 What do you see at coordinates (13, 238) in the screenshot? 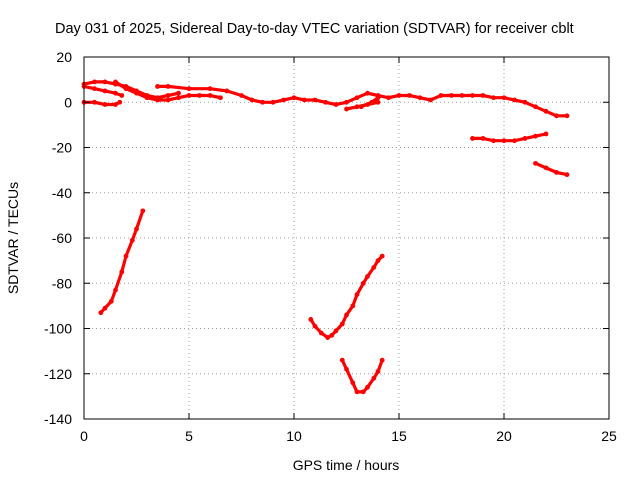
I see `y-axis-label: SDTVAR / TECUs` at bounding box center [13, 238].